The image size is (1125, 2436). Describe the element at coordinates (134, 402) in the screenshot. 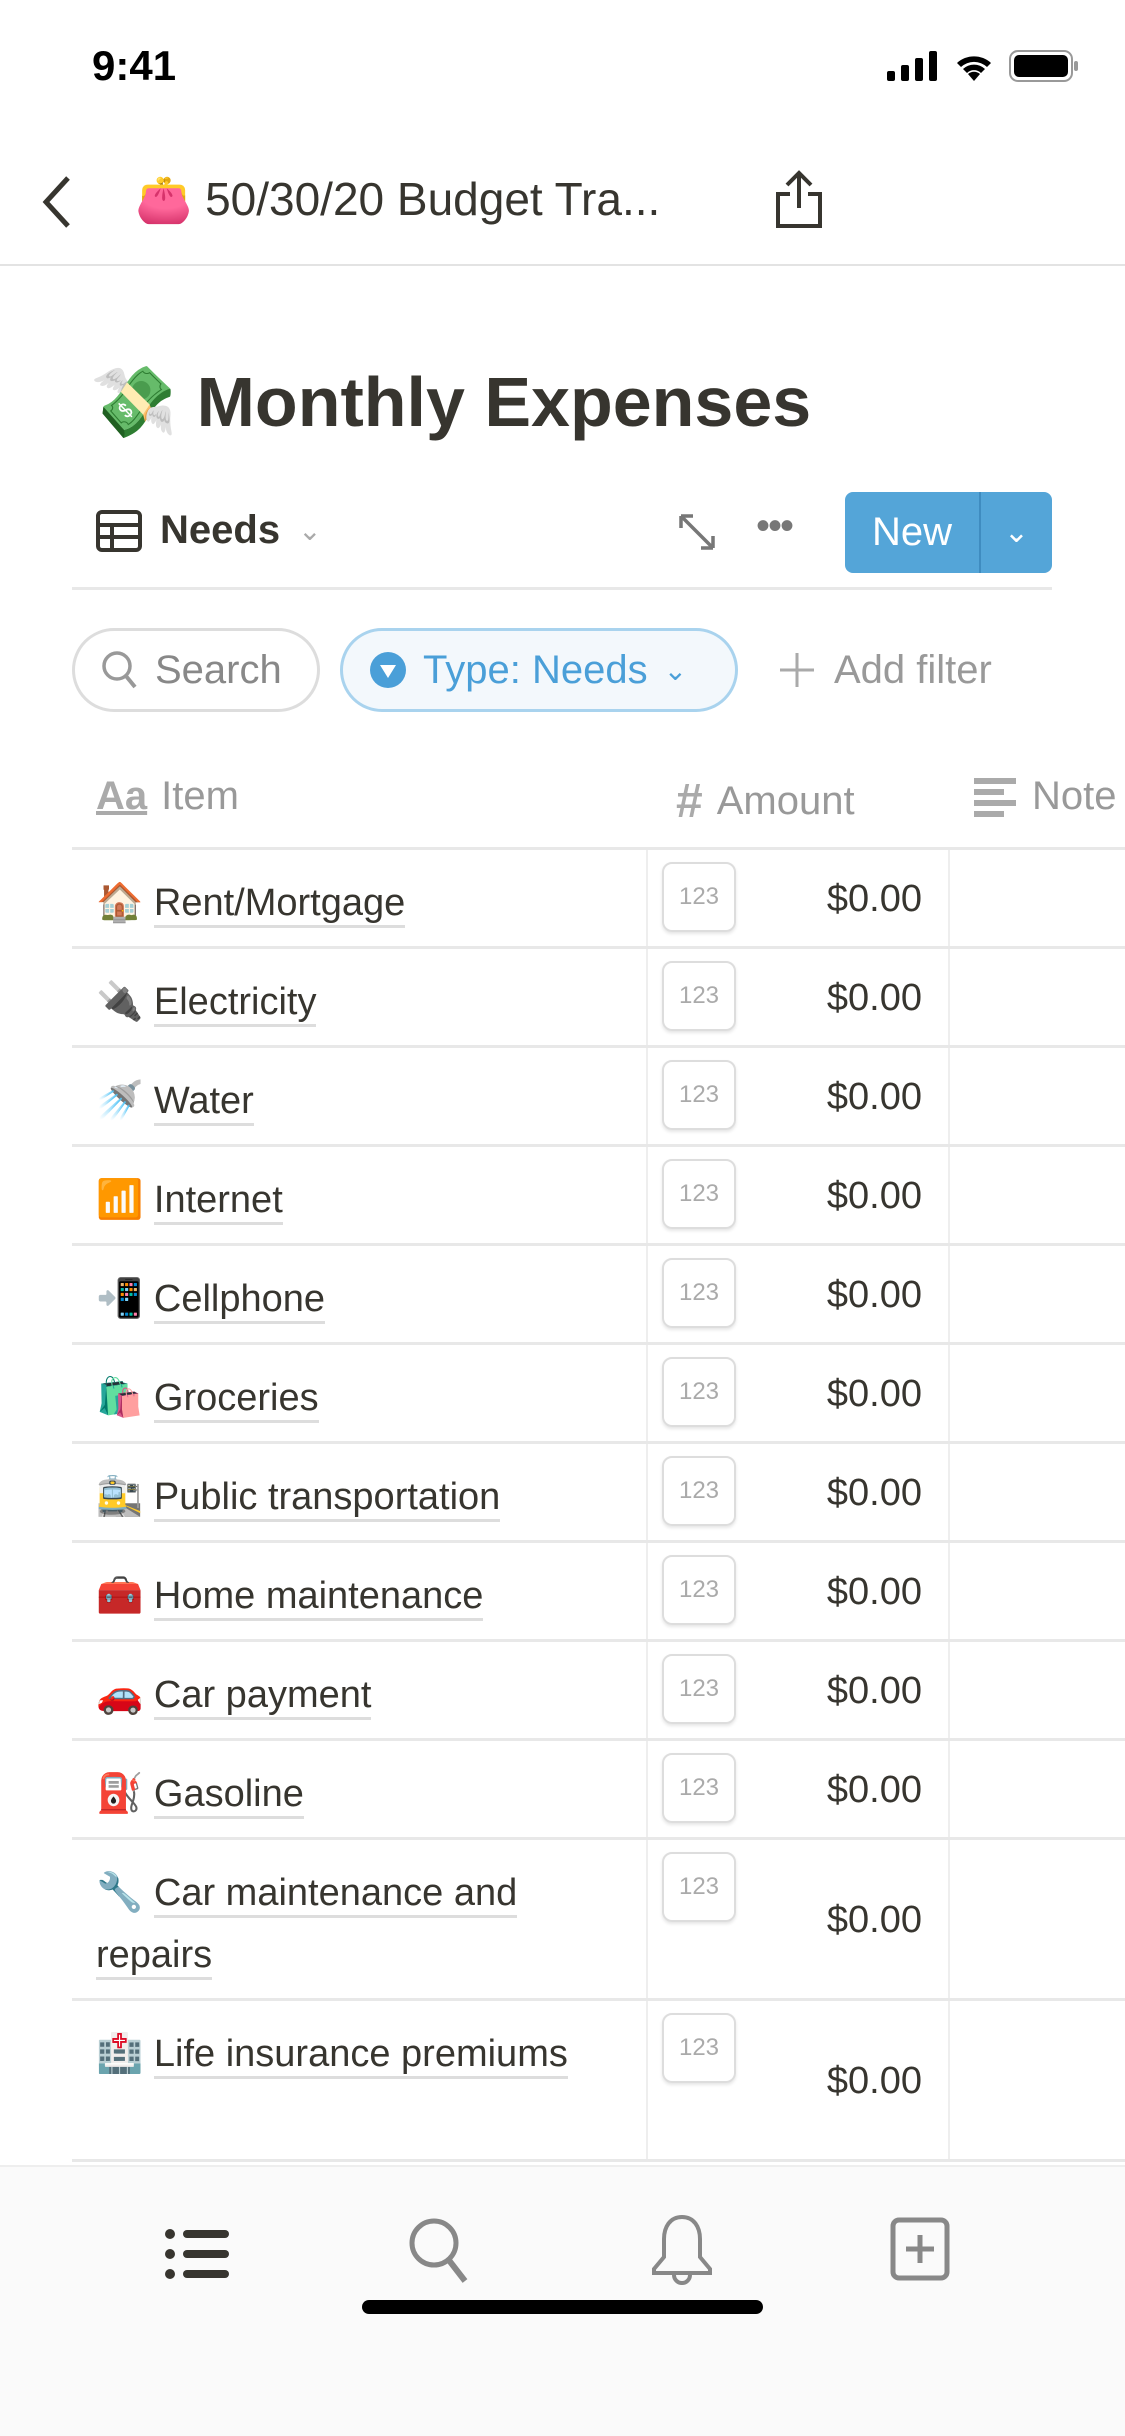

I see `money-icon: 💸` at that location.